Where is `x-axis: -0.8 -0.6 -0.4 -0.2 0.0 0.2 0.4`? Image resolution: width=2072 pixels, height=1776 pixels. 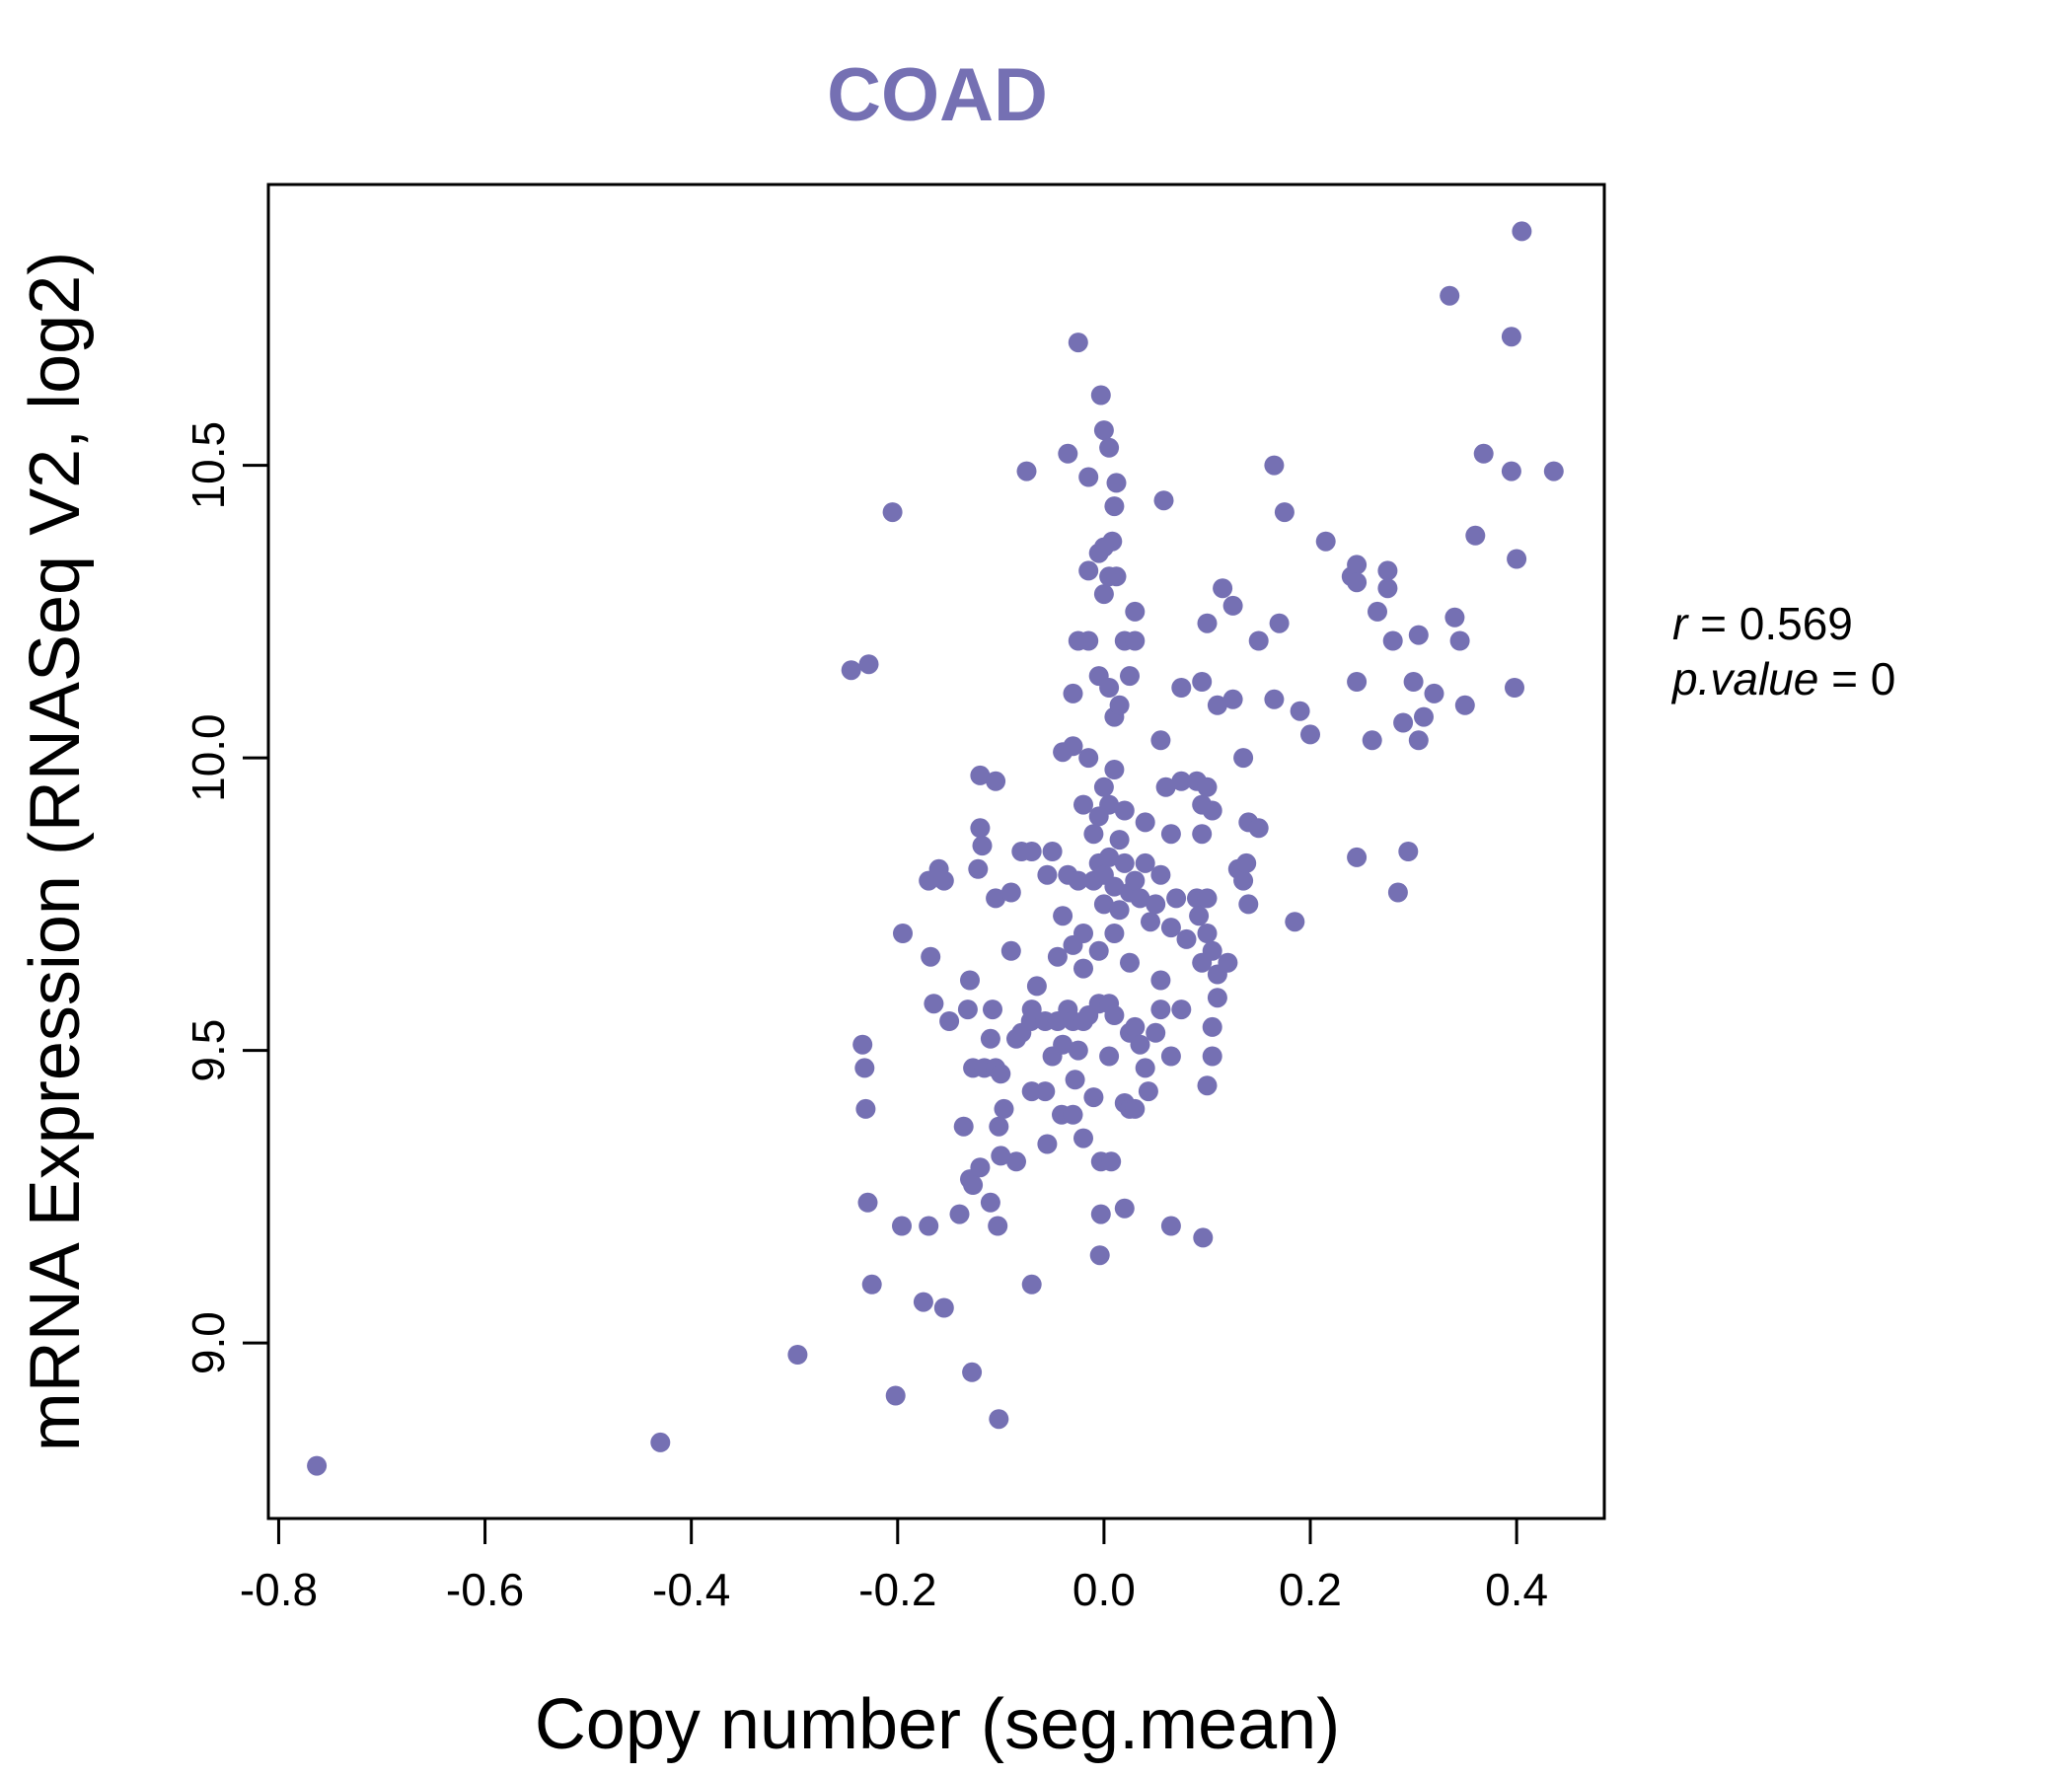
x-axis: -0.8 -0.6 -0.4 -0.2 0.0 0.2 0.4 is located at coordinates (894, 1566).